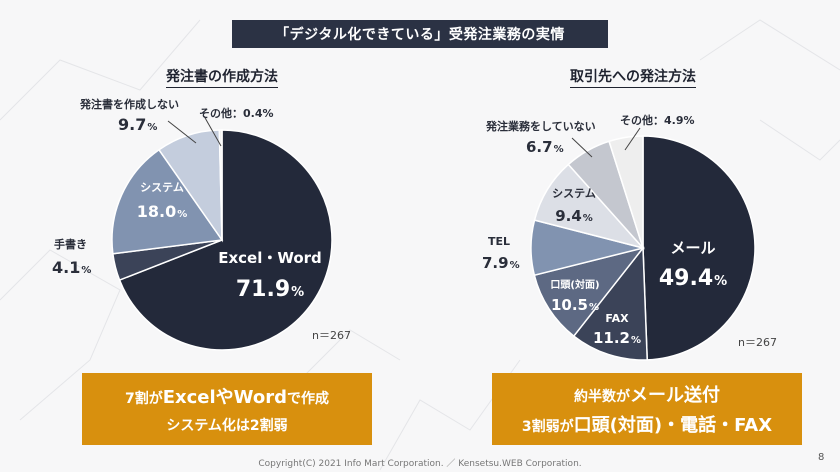  I want to click on label-mail: メール, so click(692, 248).